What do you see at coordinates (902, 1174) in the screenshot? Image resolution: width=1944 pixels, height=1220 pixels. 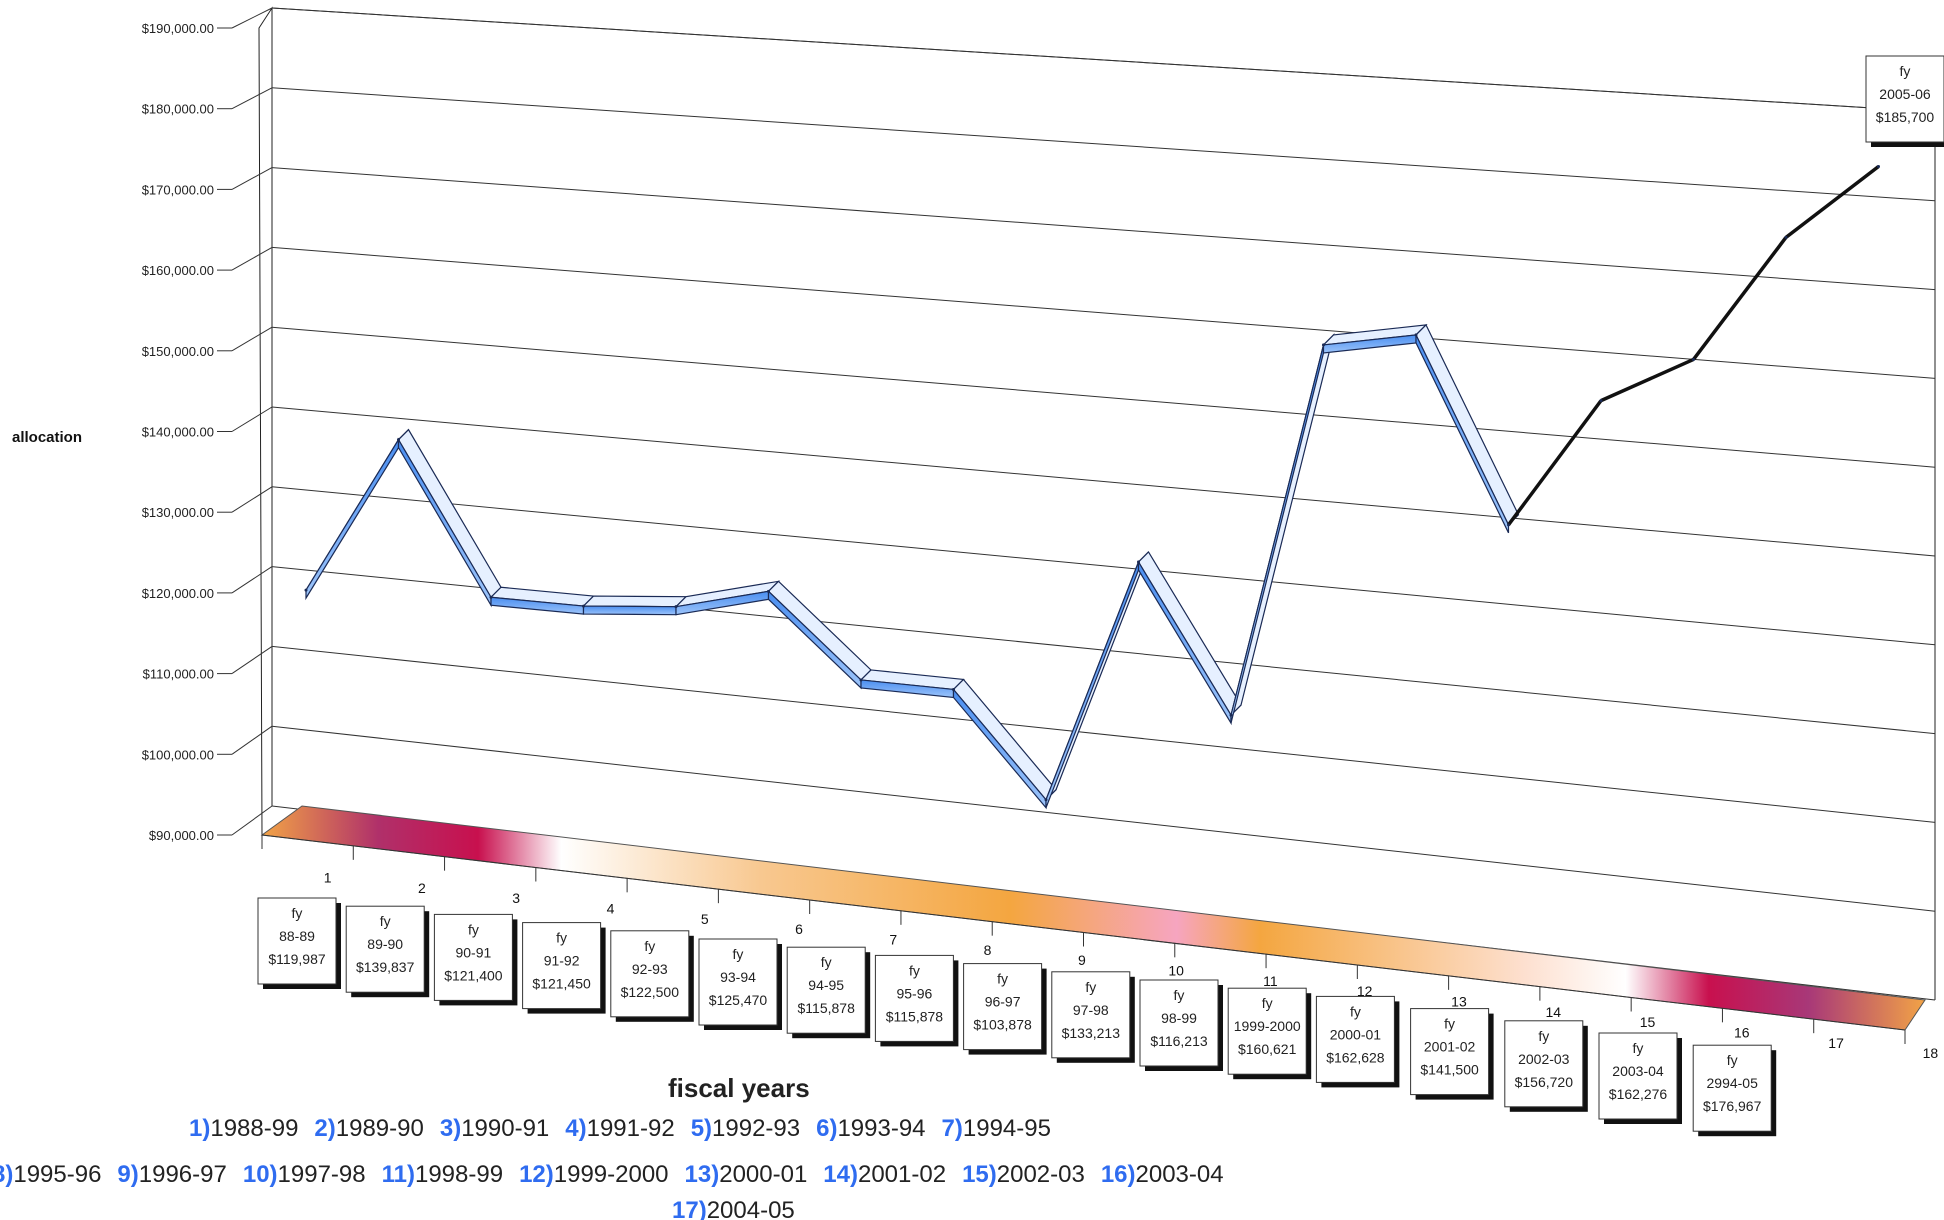 I see `legend-year: 2001-02` at bounding box center [902, 1174].